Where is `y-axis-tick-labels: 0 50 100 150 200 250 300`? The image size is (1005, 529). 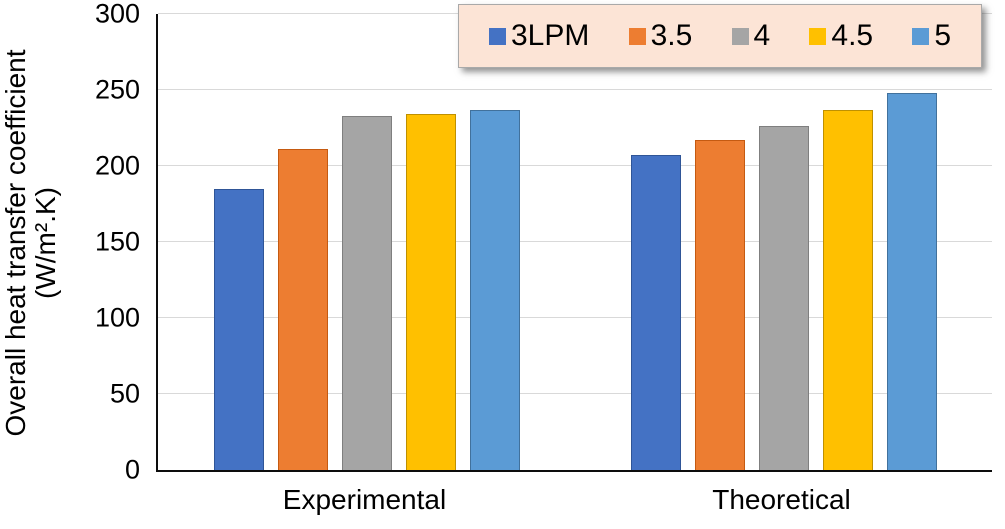 y-axis-tick-labels: 0 50 100 150 200 250 300 is located at coordinates (98, 242).